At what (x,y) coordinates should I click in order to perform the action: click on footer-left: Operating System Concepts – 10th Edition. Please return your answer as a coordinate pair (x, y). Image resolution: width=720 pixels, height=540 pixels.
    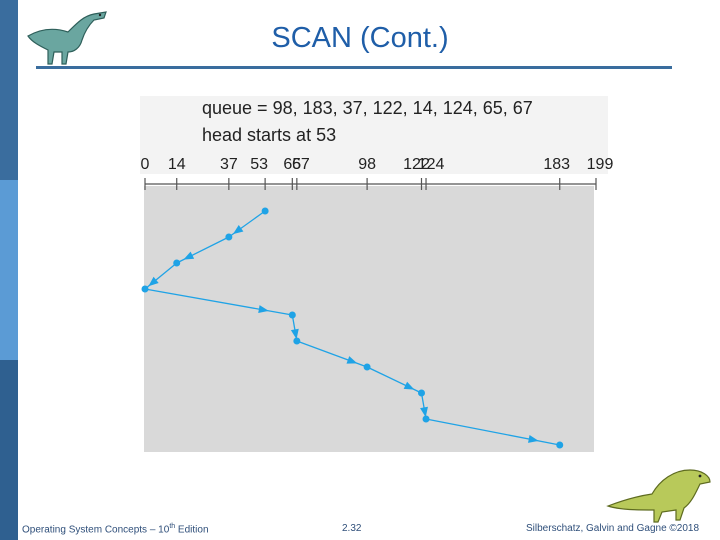
    Looking at the image, I should click on (115, 529).